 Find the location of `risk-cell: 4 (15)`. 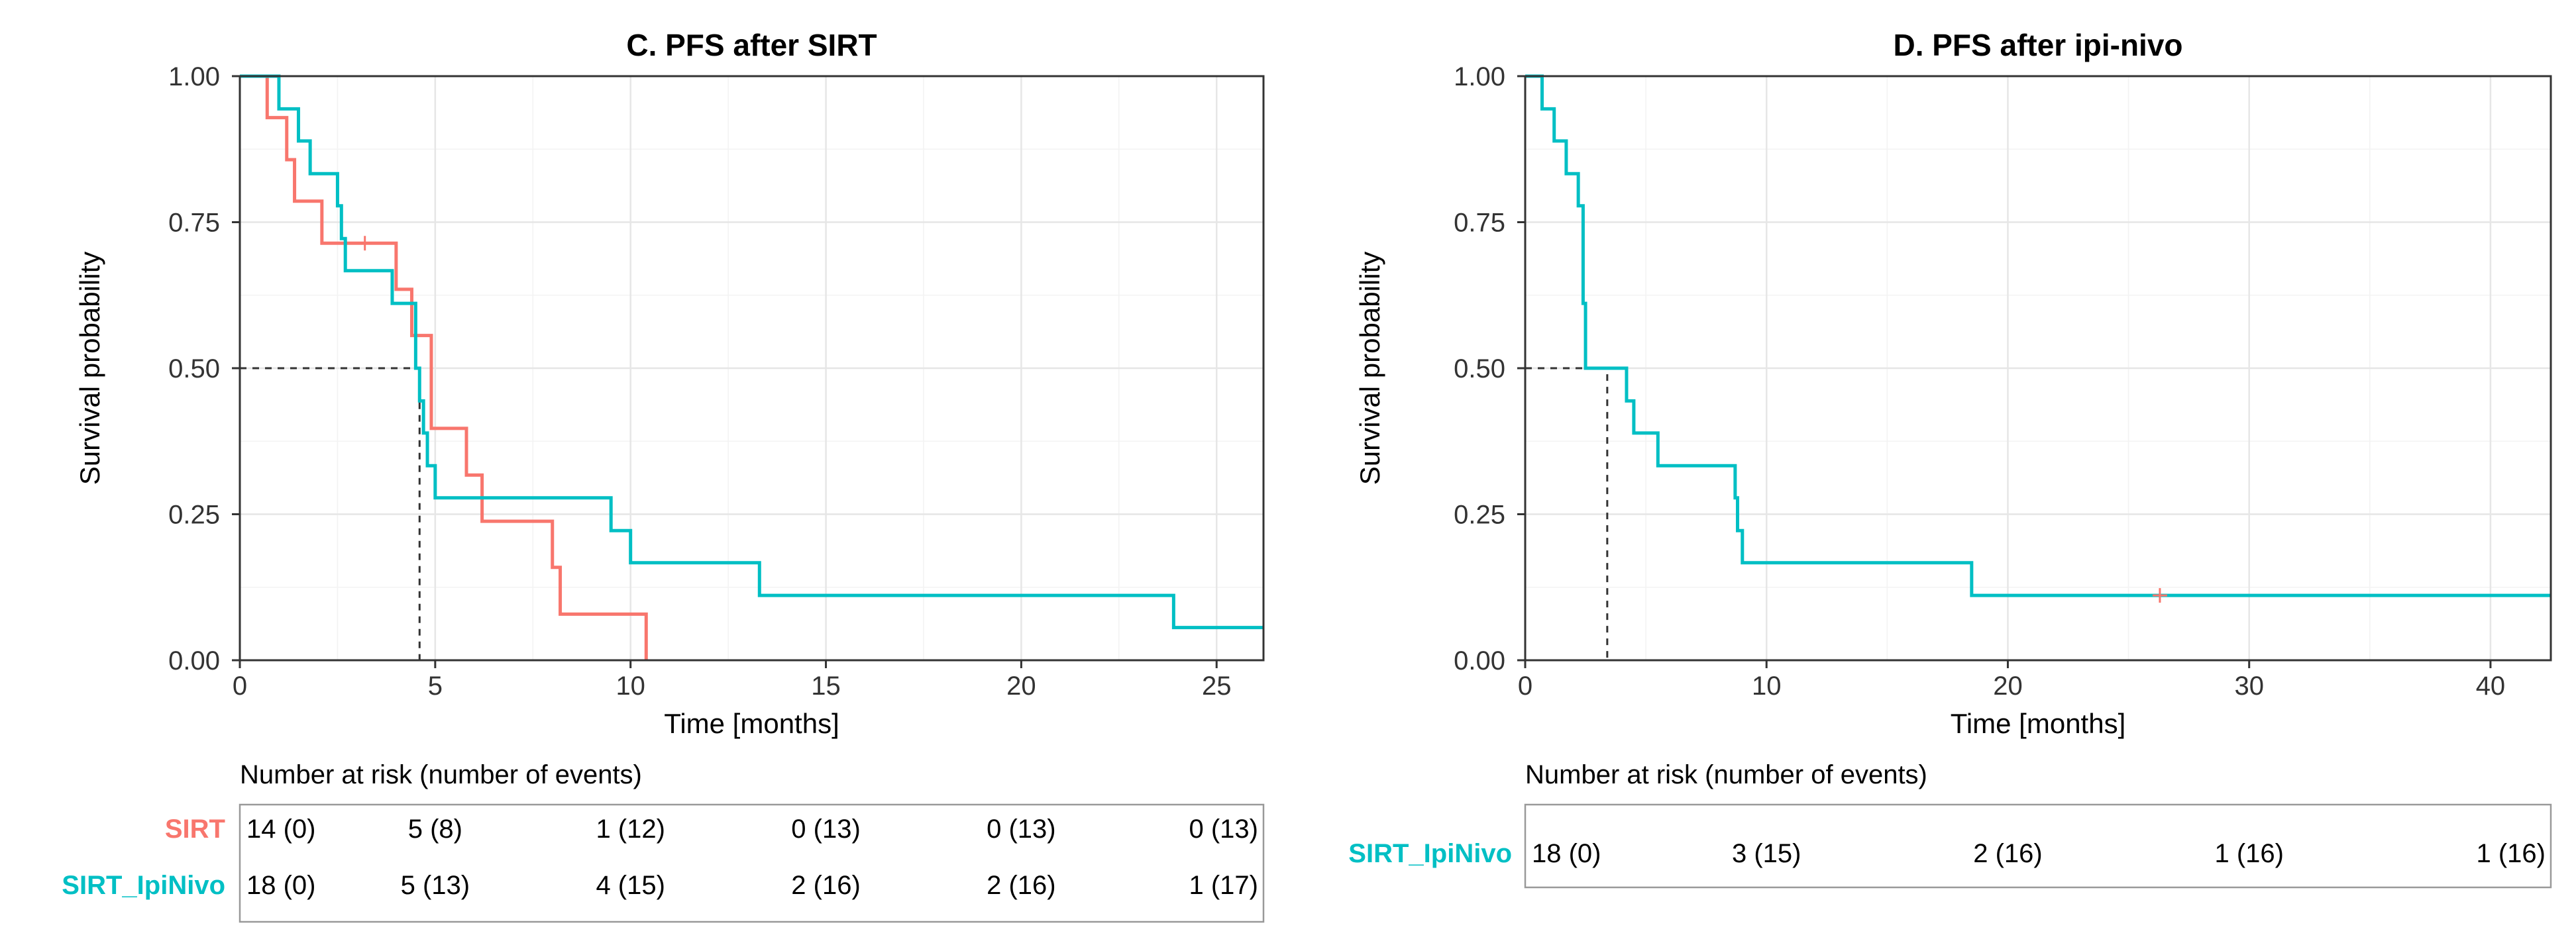

risk-cell: 4 (15) is located at coordinates (630, 885).